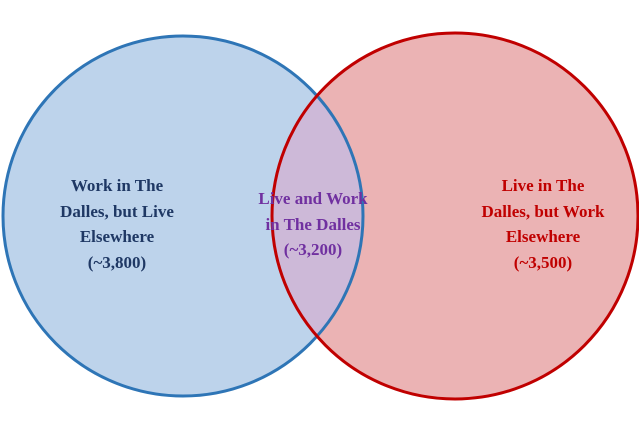  I want to click on label-line: Work in The, so click(117, 185).